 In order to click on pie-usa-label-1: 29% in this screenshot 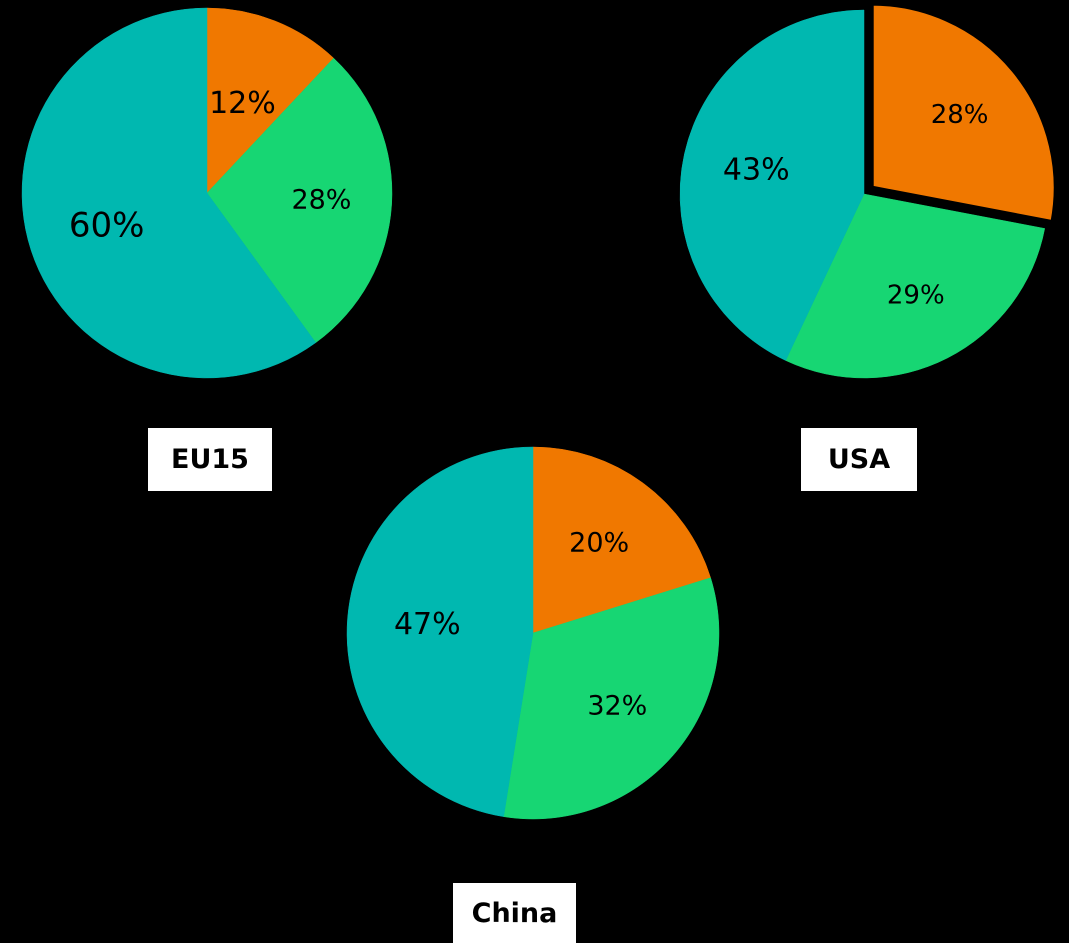, I will do `click(916, 296)`.